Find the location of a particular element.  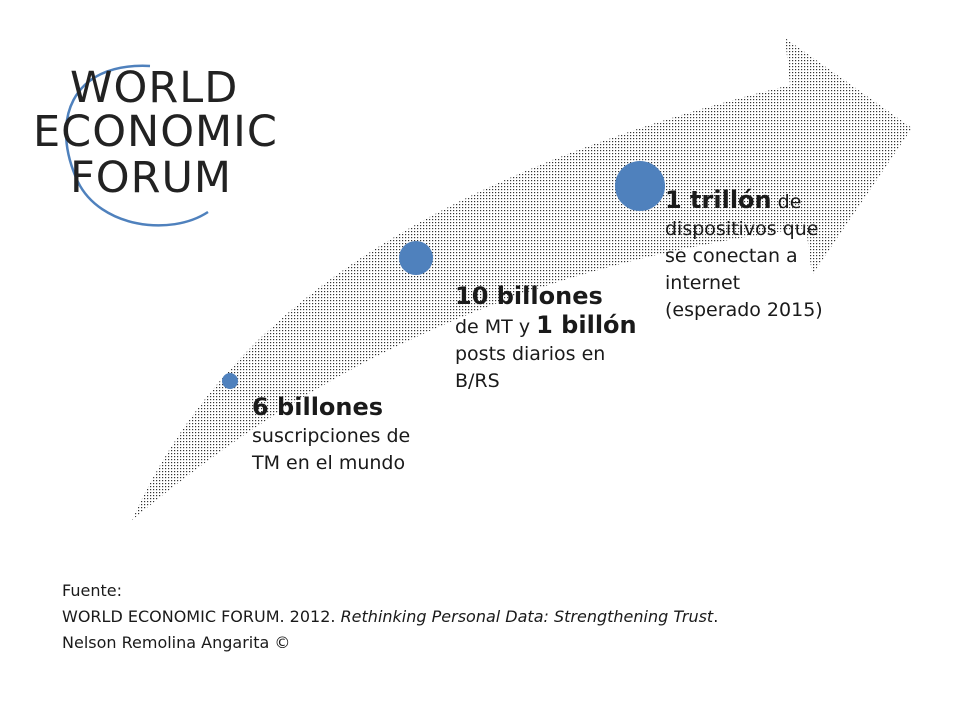

milestone-dot-large is located at coordinates (640, 186).